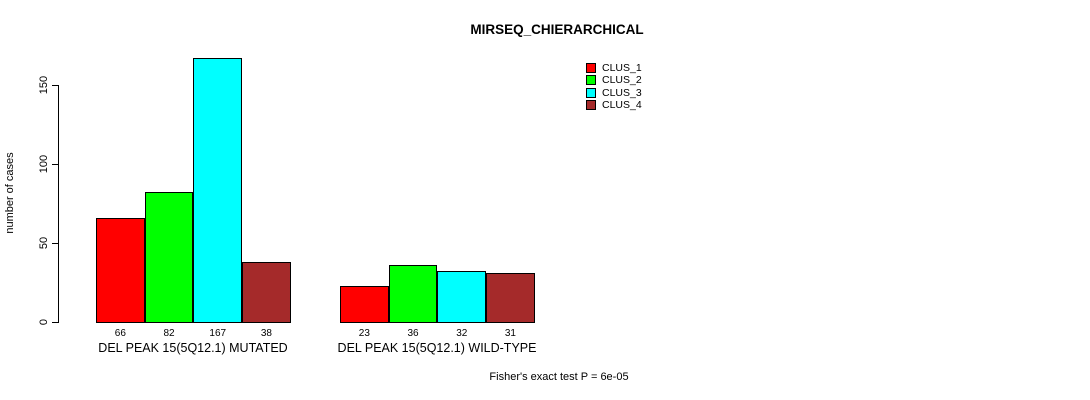  Describe the element at coordinates (120, 333) in the screenshot. I see `bar-value-label: 66` at that location.